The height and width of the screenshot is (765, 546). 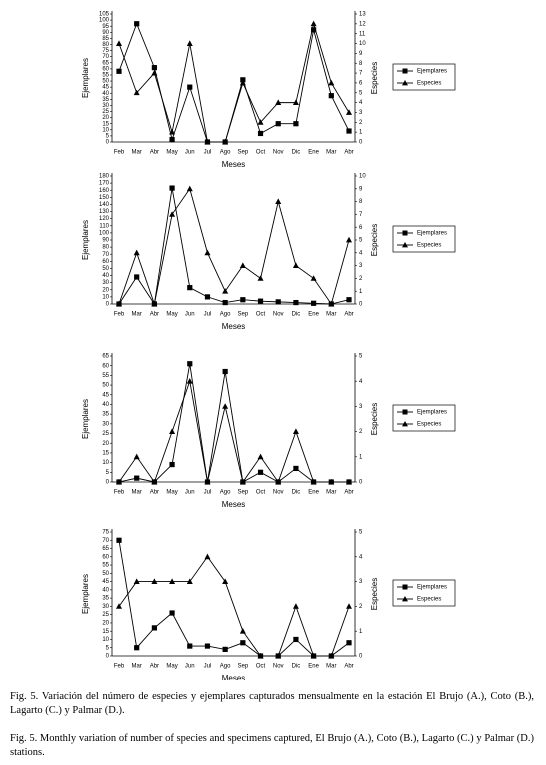 I want to click on y-tick-label: 30, so click(x=105, y=607).